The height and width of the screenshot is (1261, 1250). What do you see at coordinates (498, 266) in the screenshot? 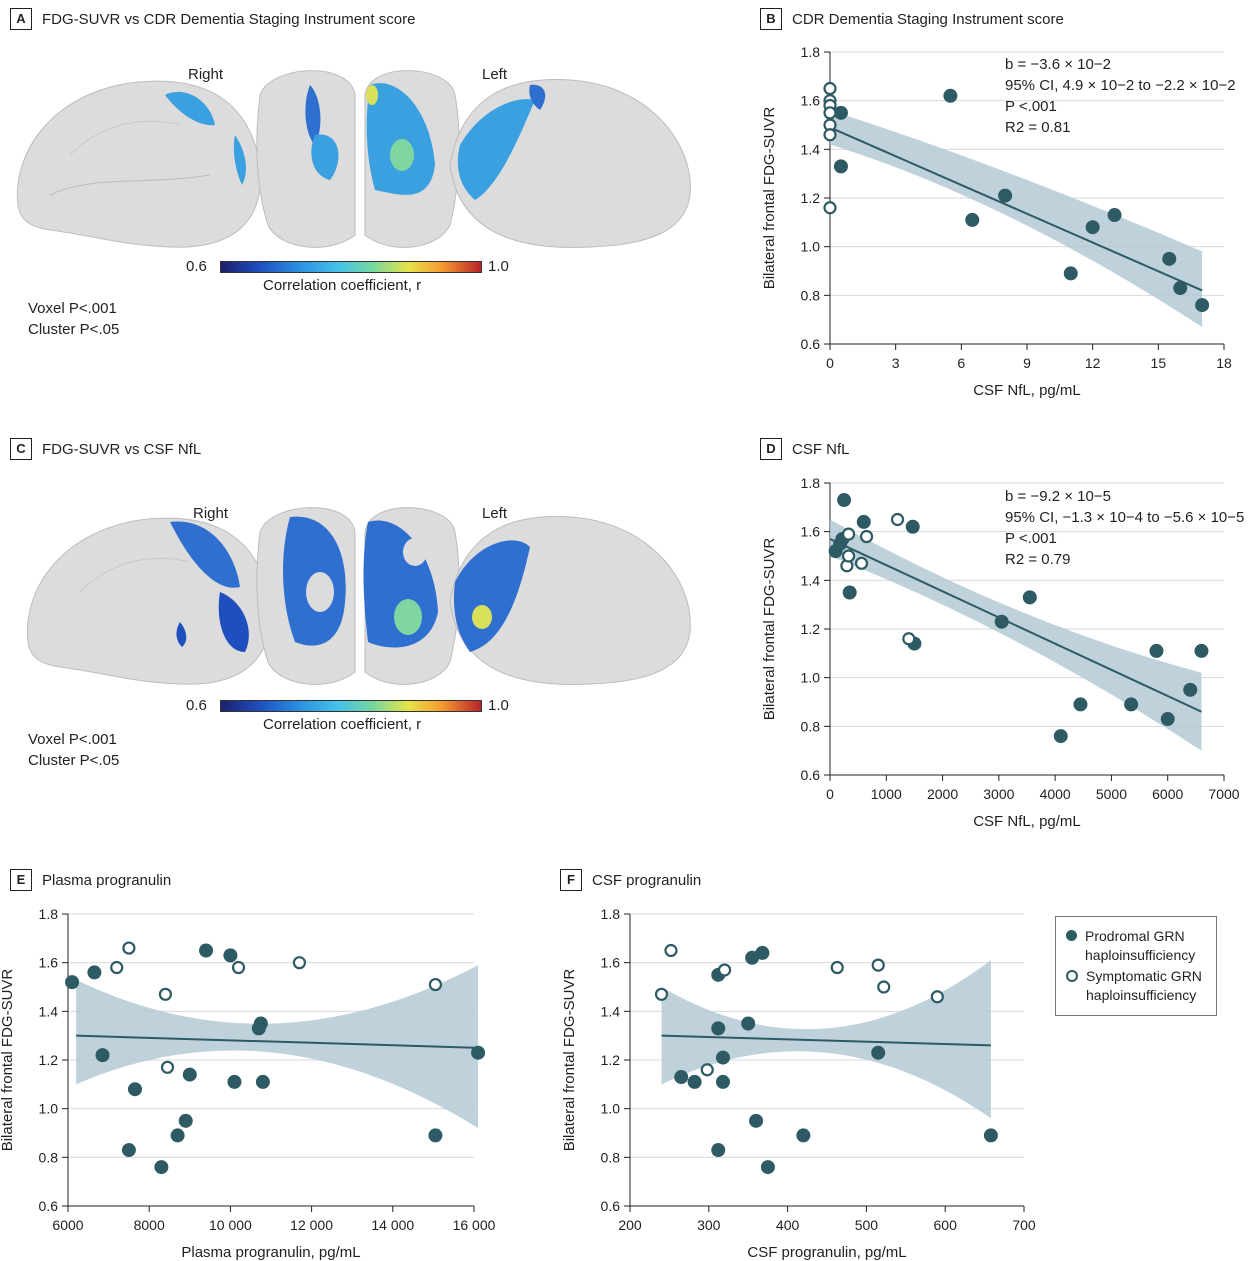
I see `colorbar-a-max: 1.0` at bounding box center [498, 266].